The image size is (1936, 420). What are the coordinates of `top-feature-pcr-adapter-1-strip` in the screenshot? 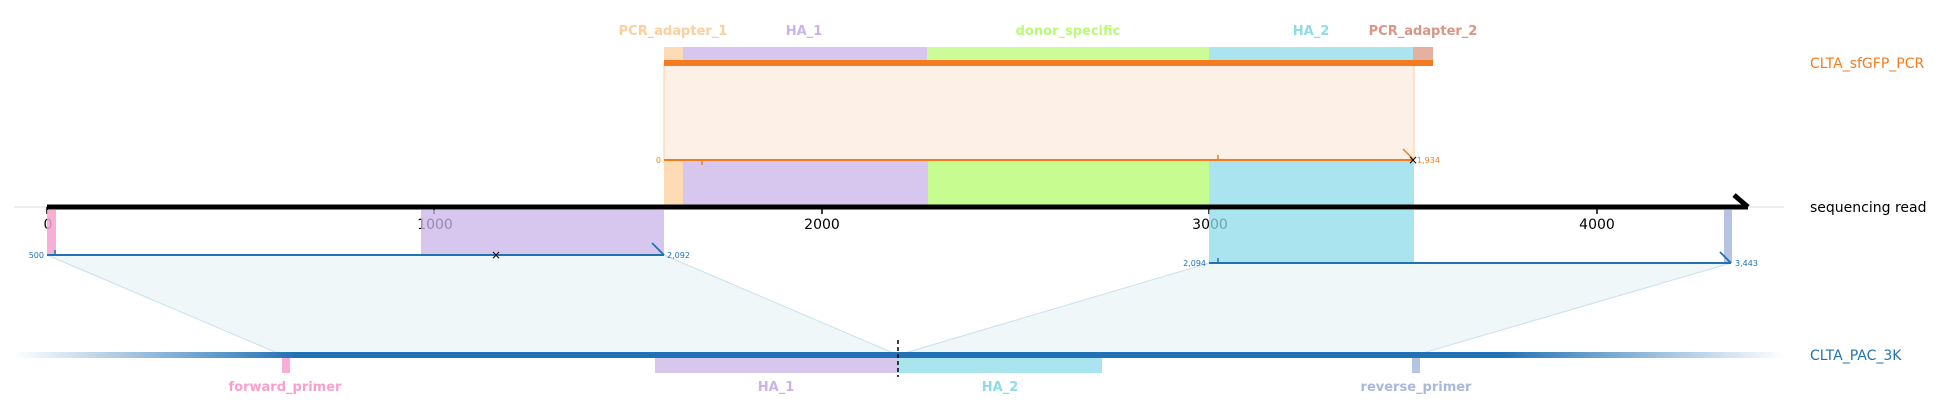 It's located at (673, 54).